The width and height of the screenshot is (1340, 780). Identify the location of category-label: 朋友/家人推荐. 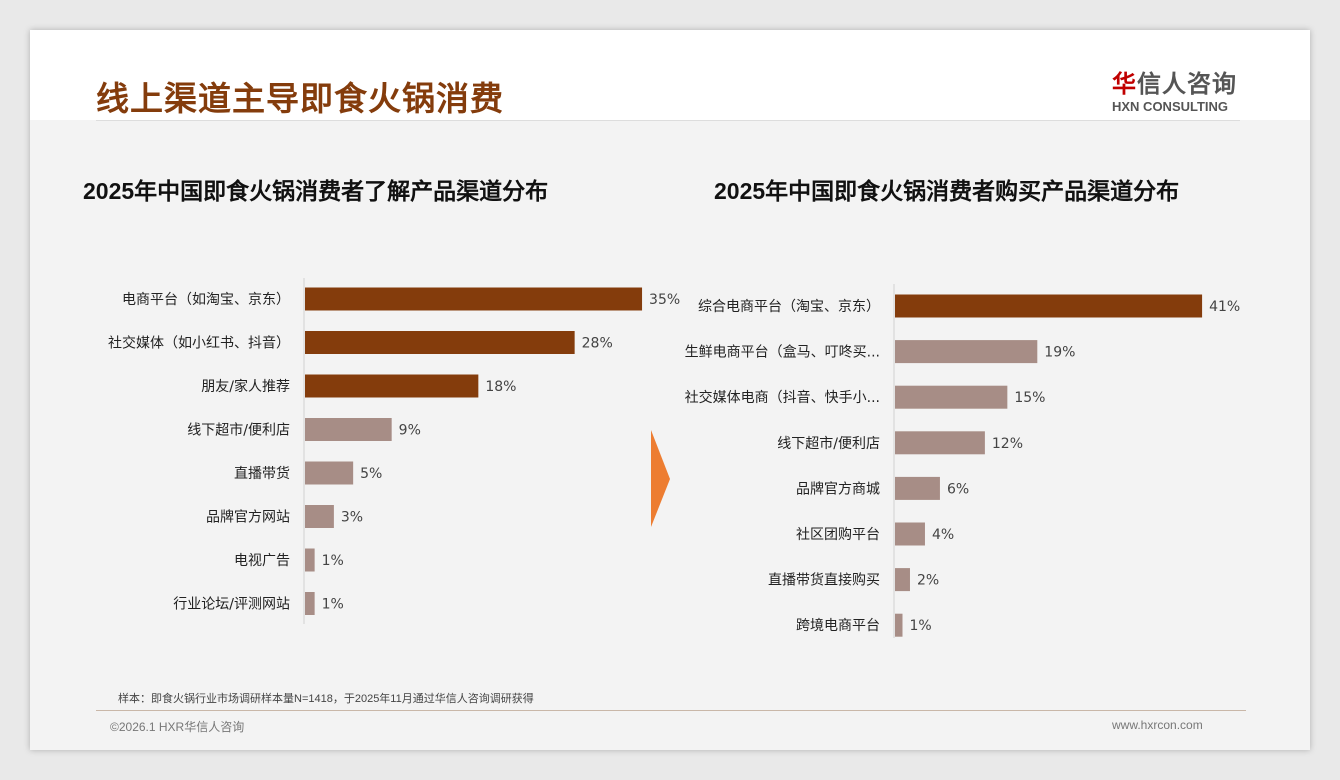
(245, 386).